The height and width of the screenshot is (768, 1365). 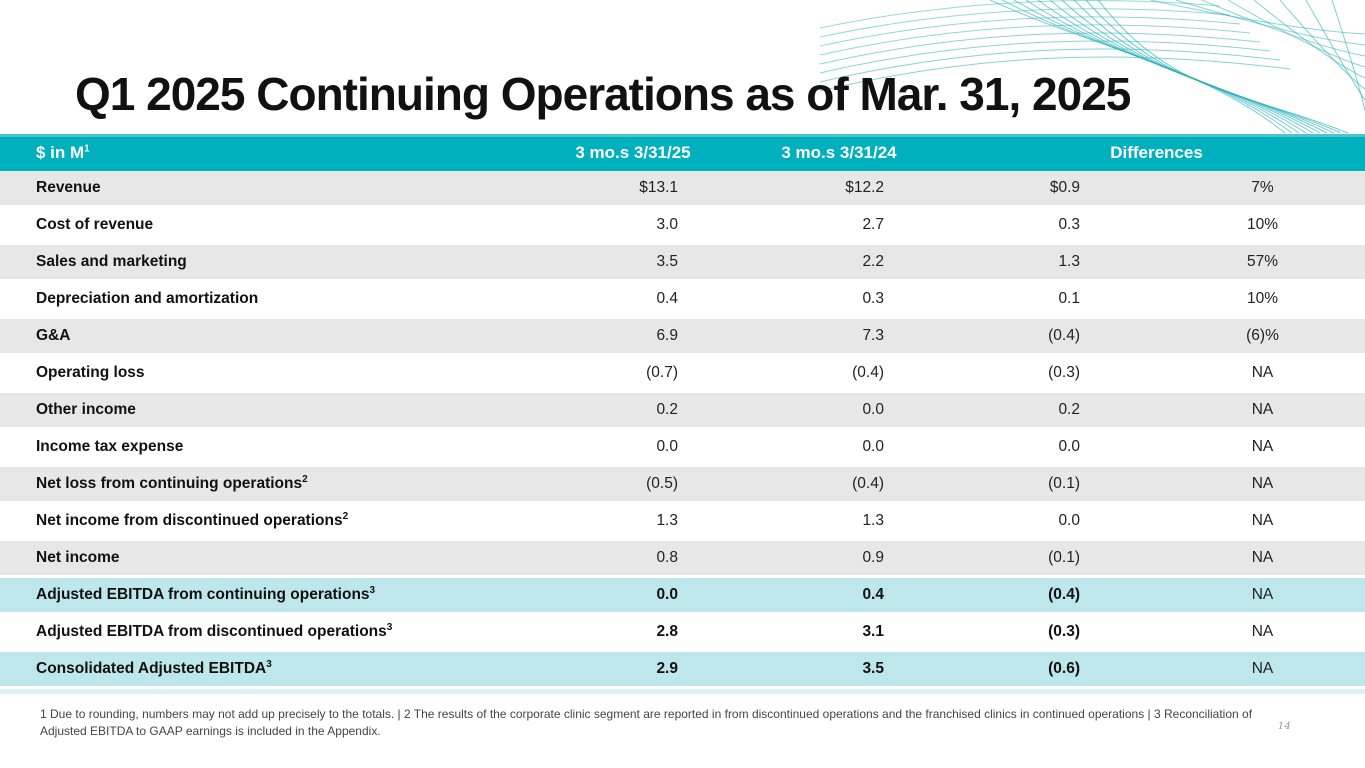 I want to click on row-label-text: Other income, so click(x=86, y=410).